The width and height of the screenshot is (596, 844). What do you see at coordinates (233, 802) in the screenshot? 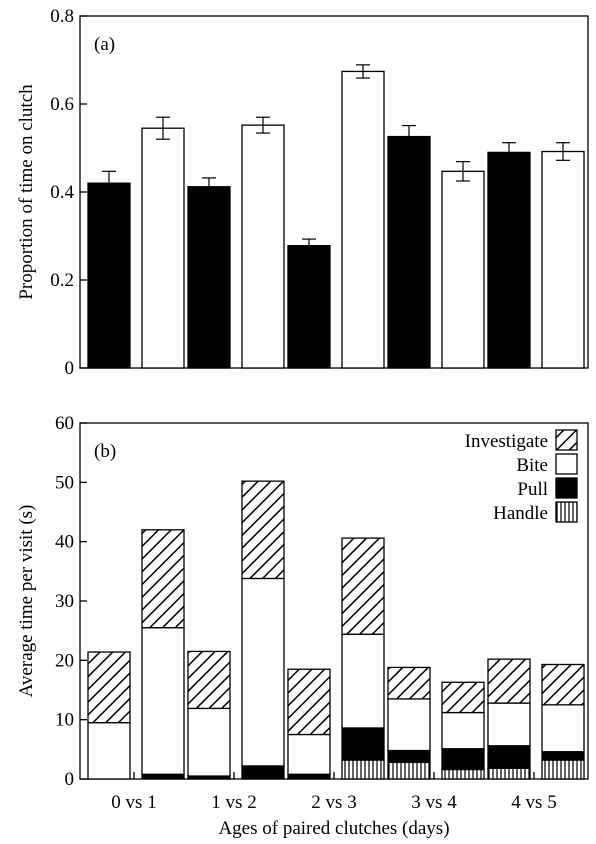
I see `panel-b-x-tick-label: 1 vs 2` at bounding box center [233, 802].